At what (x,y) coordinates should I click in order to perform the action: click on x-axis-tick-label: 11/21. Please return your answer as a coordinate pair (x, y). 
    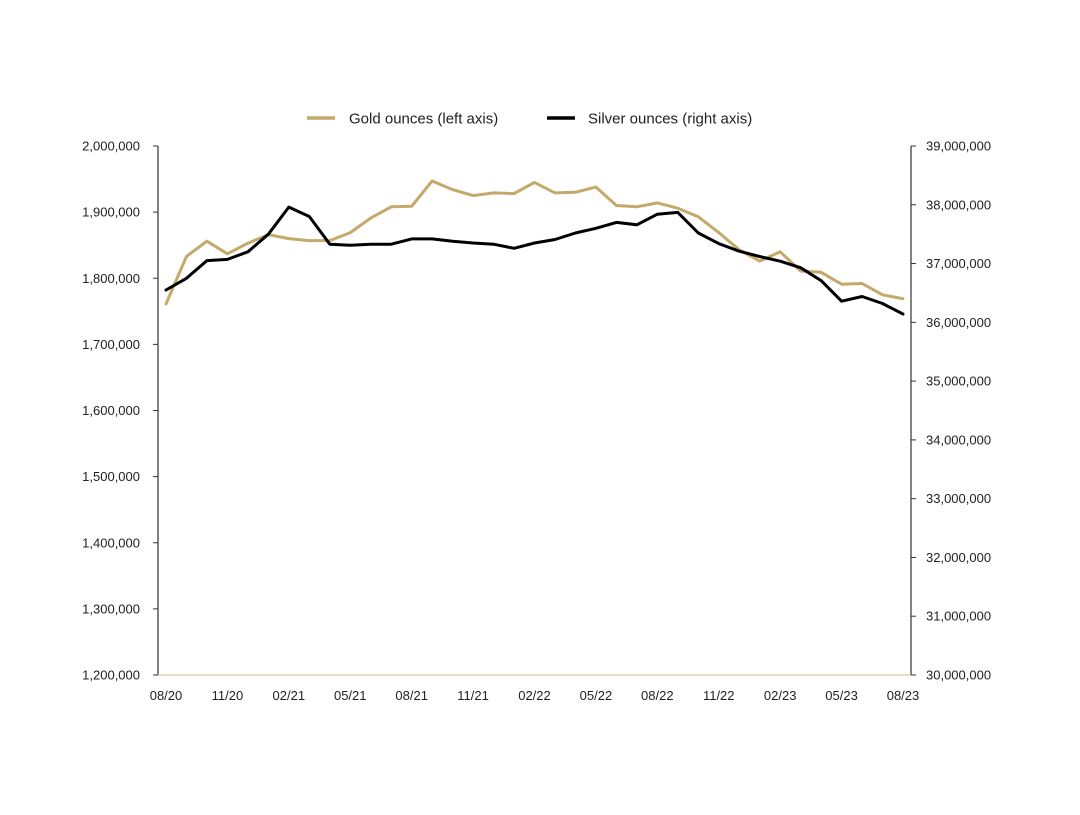
    Looking at the image, I should click on (473, 695).